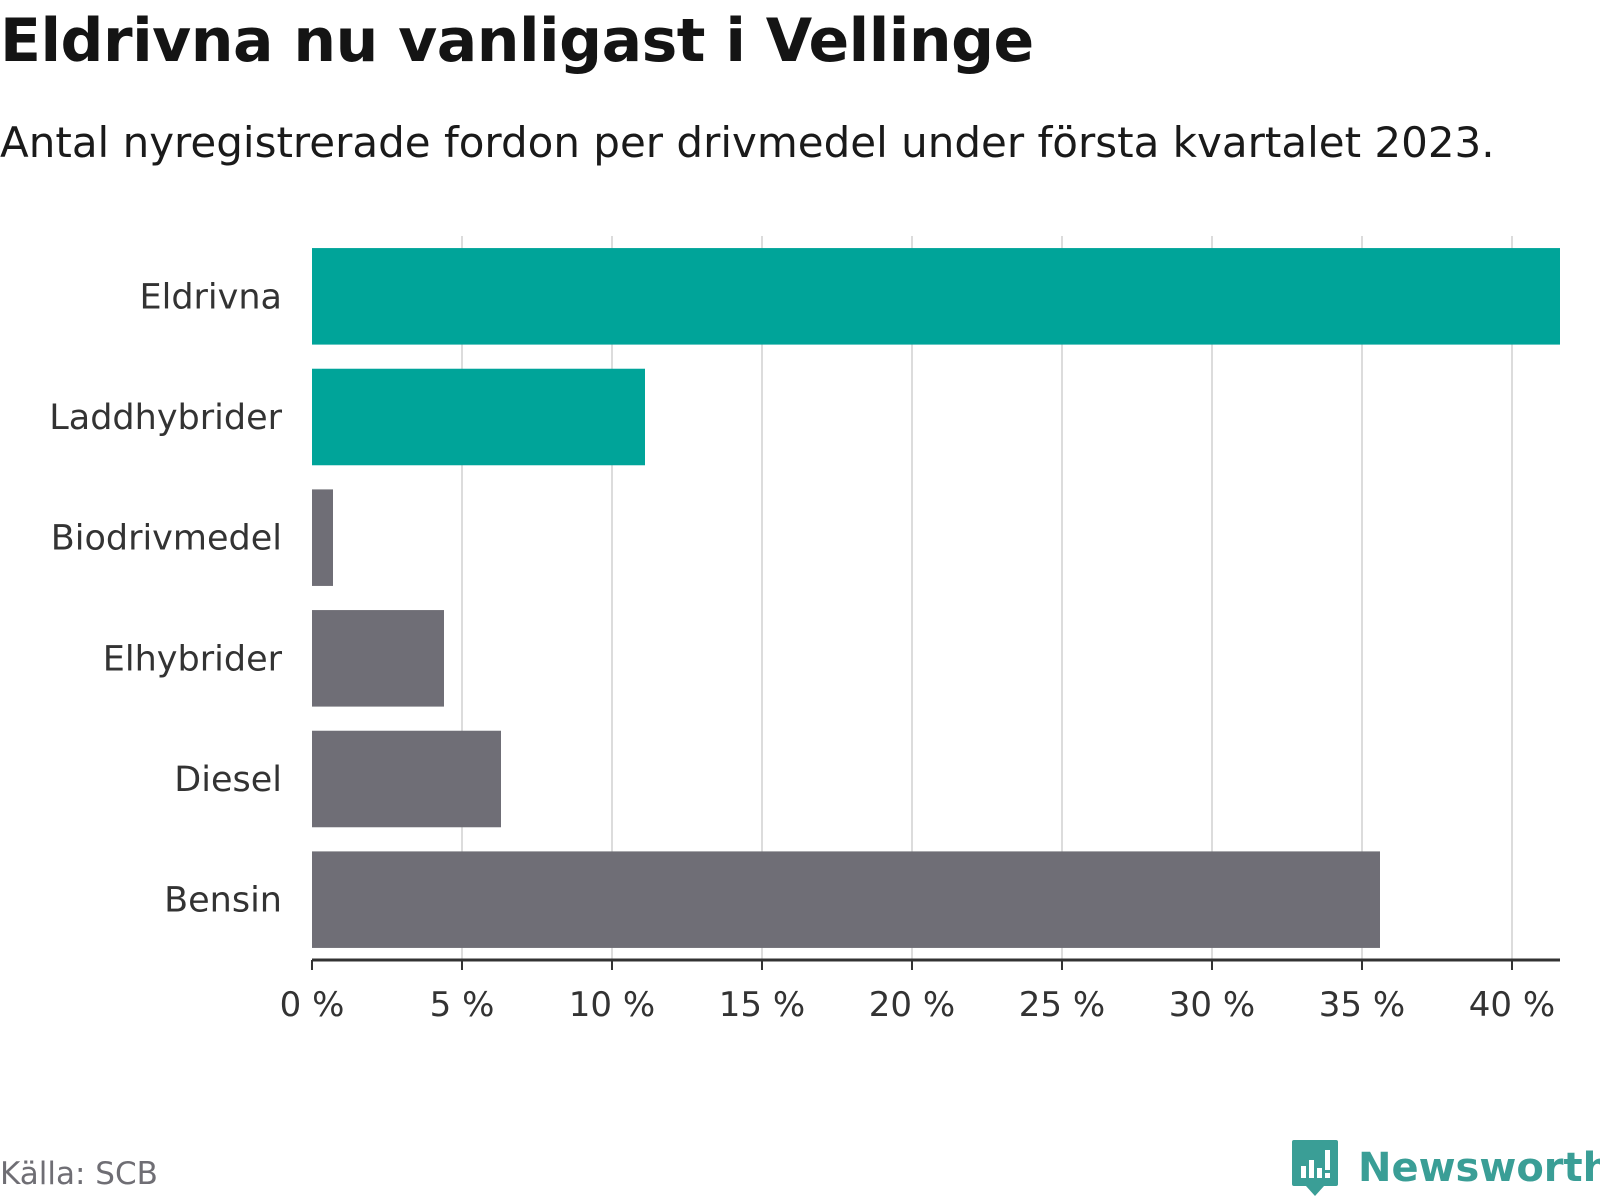 The image size is (1600, 1200). Describe the element at coordinates (223, 901) in the screenshot. I see `category-label: Bensin` at that location.